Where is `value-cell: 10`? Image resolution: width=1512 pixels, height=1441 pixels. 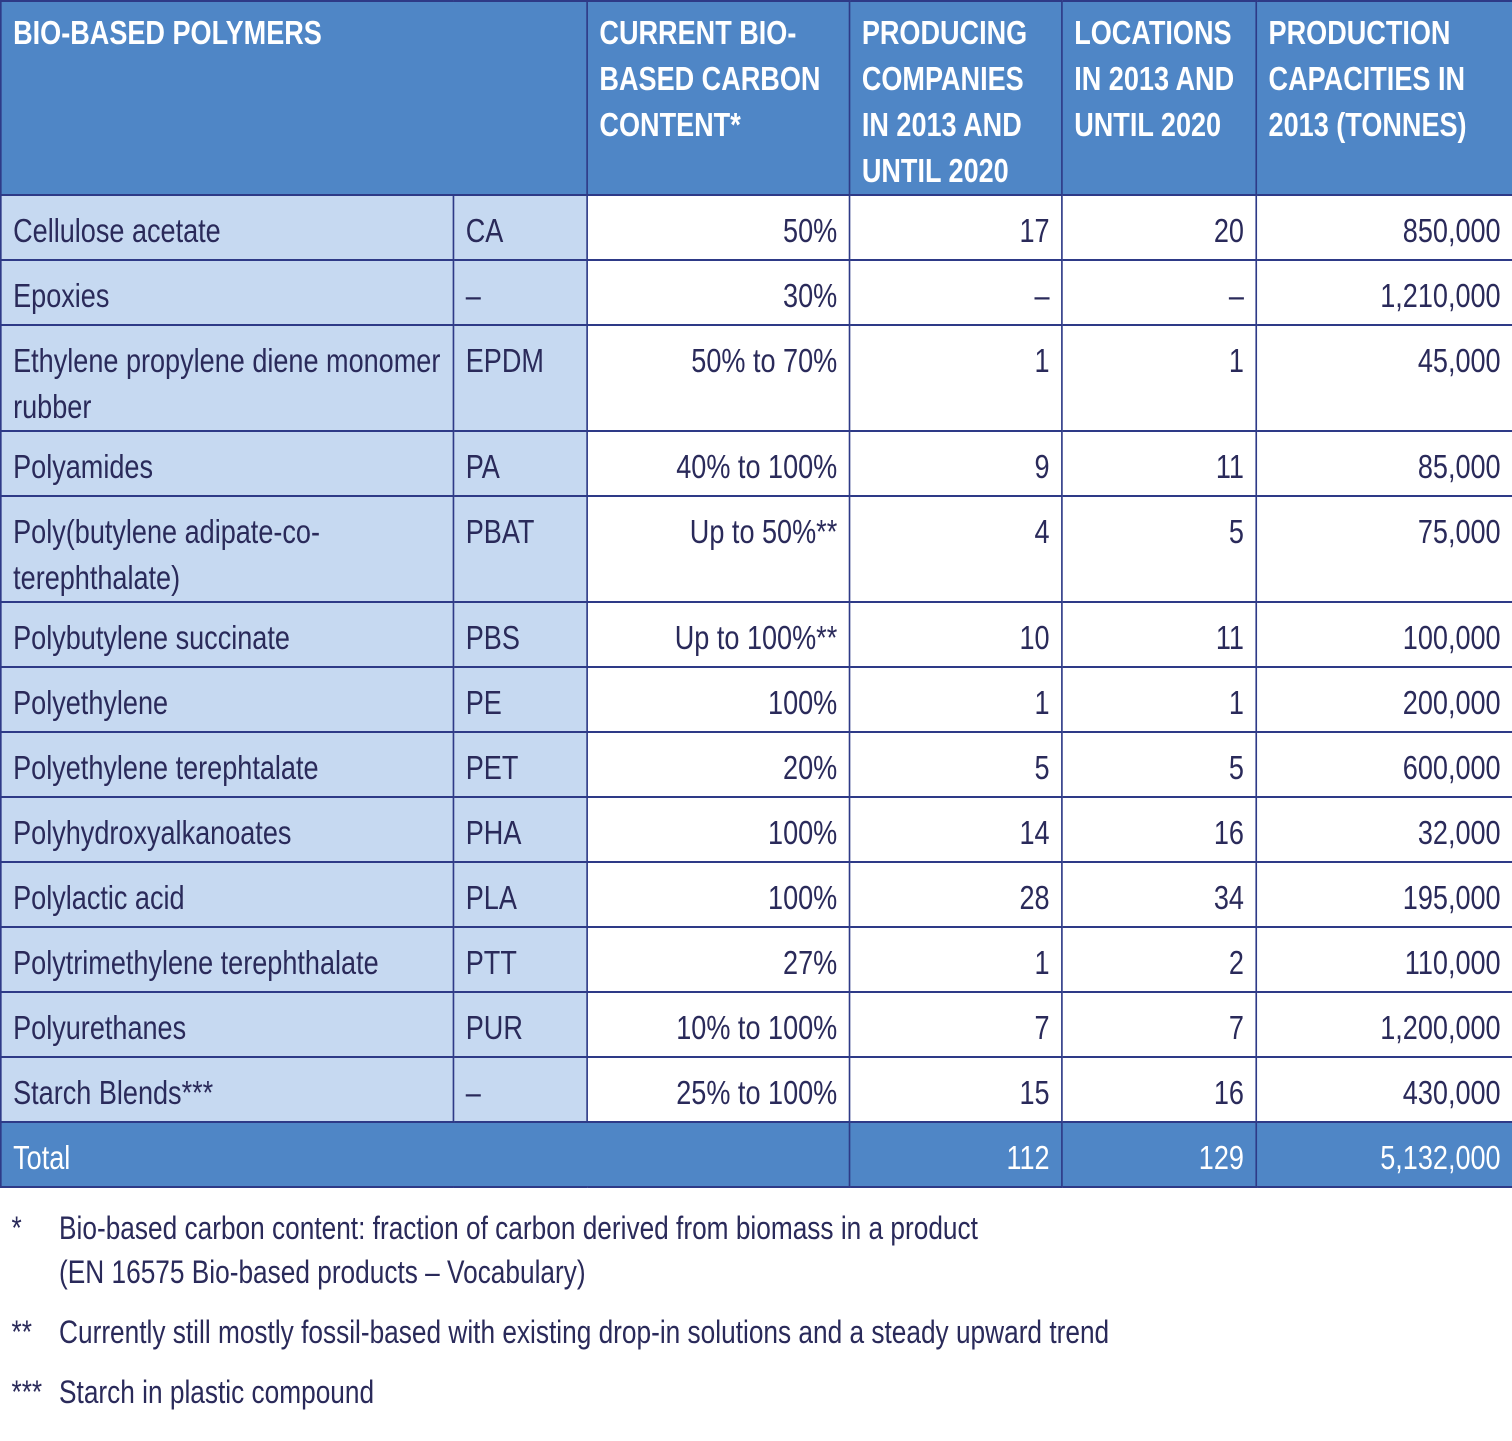
value-cell: 10 is located at coordinates (955, 634).